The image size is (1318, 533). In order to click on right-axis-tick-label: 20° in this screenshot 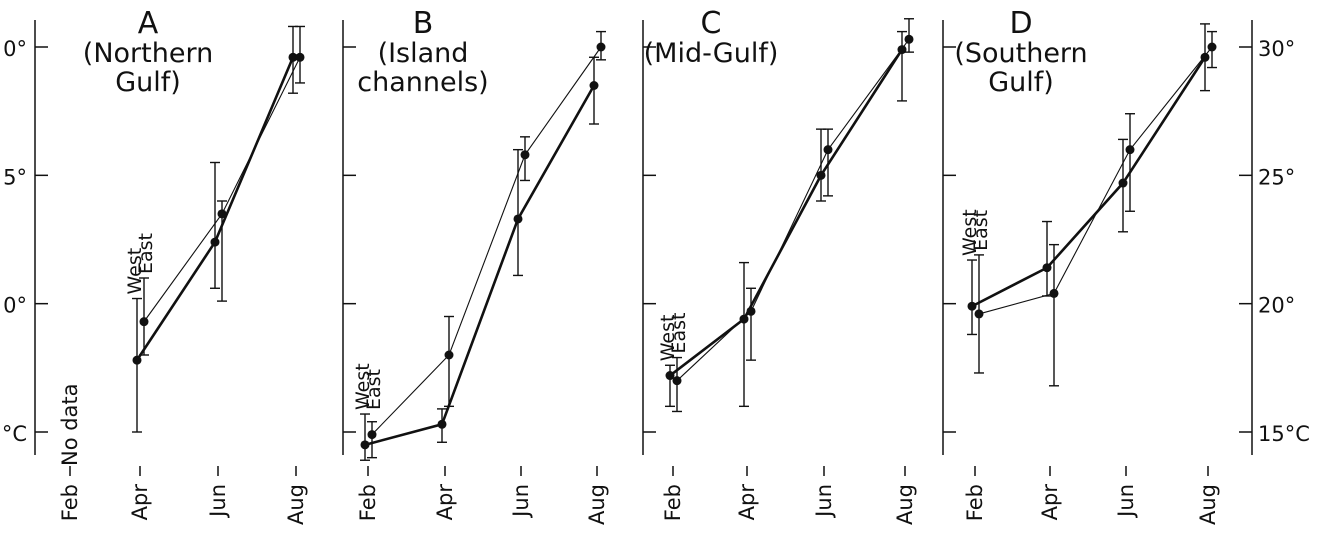, I will do `click(1276, 306)`.